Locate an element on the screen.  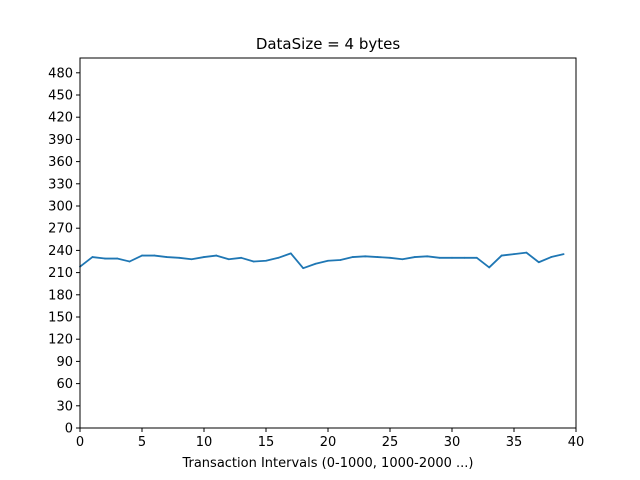
x-tick-label: 35 is located at coordinates (514, 442).